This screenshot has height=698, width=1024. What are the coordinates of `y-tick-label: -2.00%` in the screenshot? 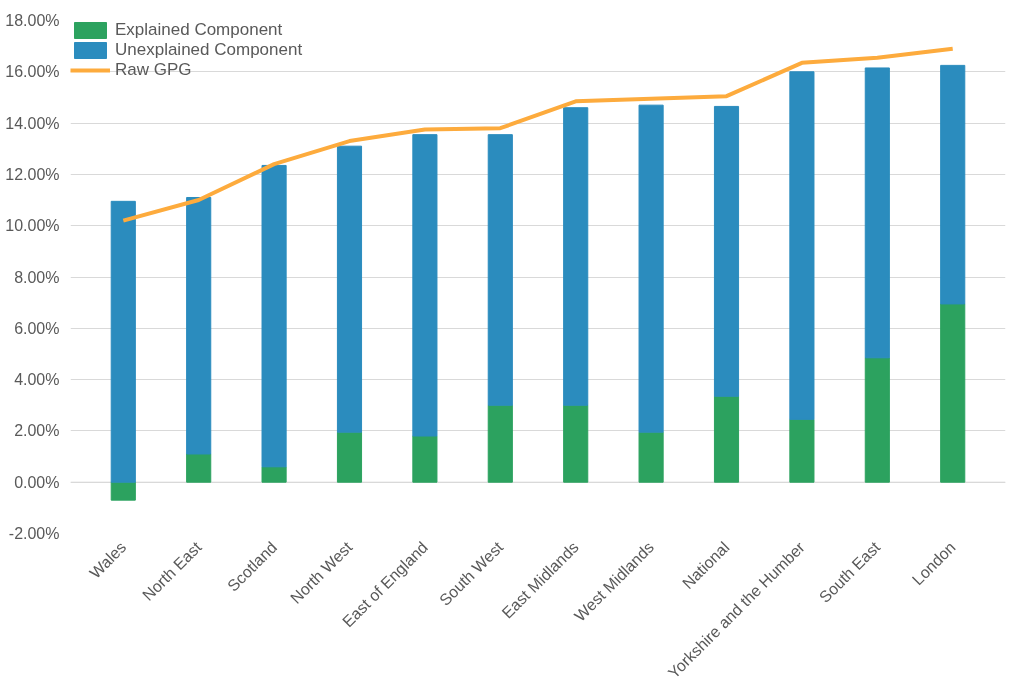 It's located at (34, 533).